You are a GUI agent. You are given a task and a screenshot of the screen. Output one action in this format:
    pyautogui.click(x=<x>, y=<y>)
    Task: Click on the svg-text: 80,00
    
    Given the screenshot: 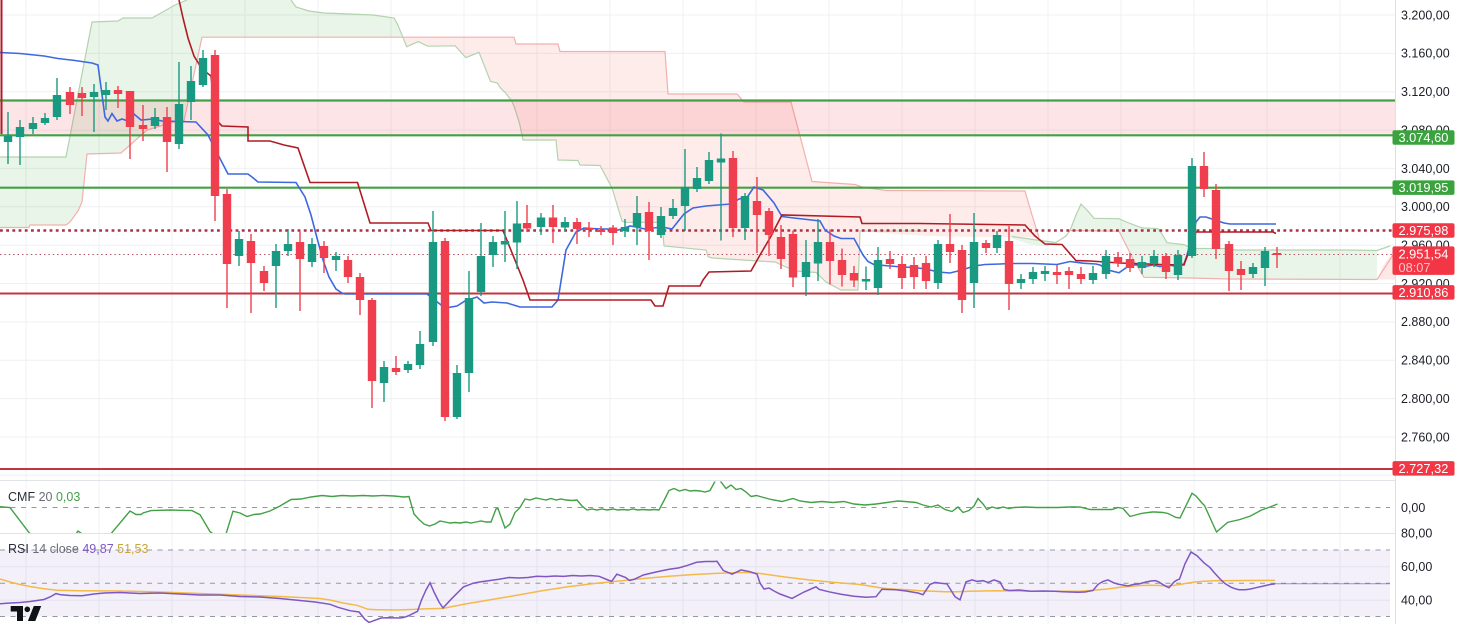 What is the action you would take?
    pyautogui.click(x=1416, y=534)
    